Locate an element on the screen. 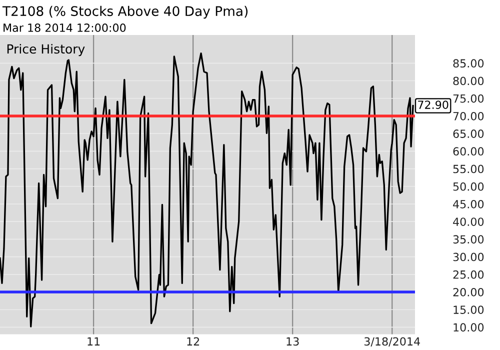 The height and width of the screenshot is (350, 500). y-tick-label: 55.00 is located at coordinates (468, 169).